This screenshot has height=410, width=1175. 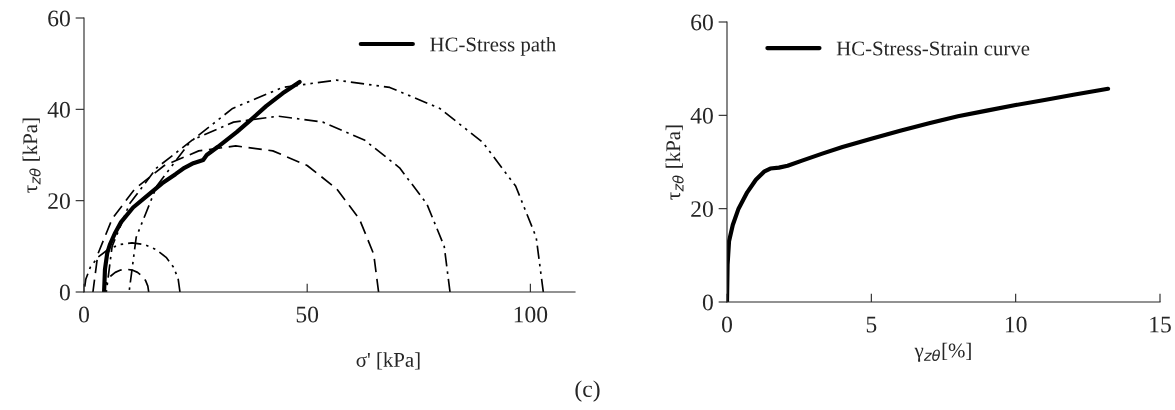 I want to click on legend-label: HC-Stress path, so click(x=493, y=46).